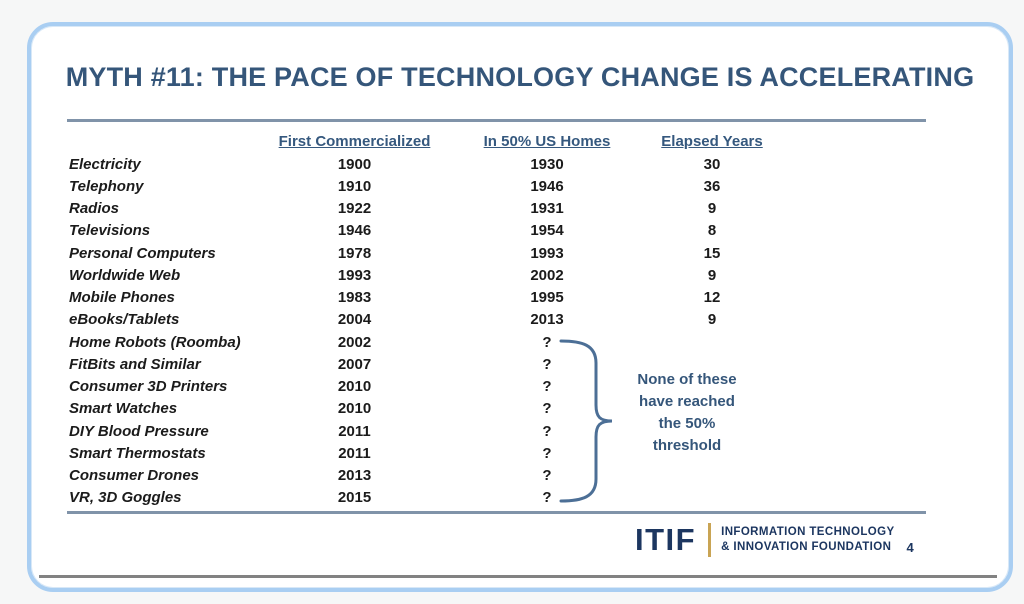  Describe the element at coordinates (354, 209) in the screenshot. I see `row-first-commercialized: 1922` at that location.